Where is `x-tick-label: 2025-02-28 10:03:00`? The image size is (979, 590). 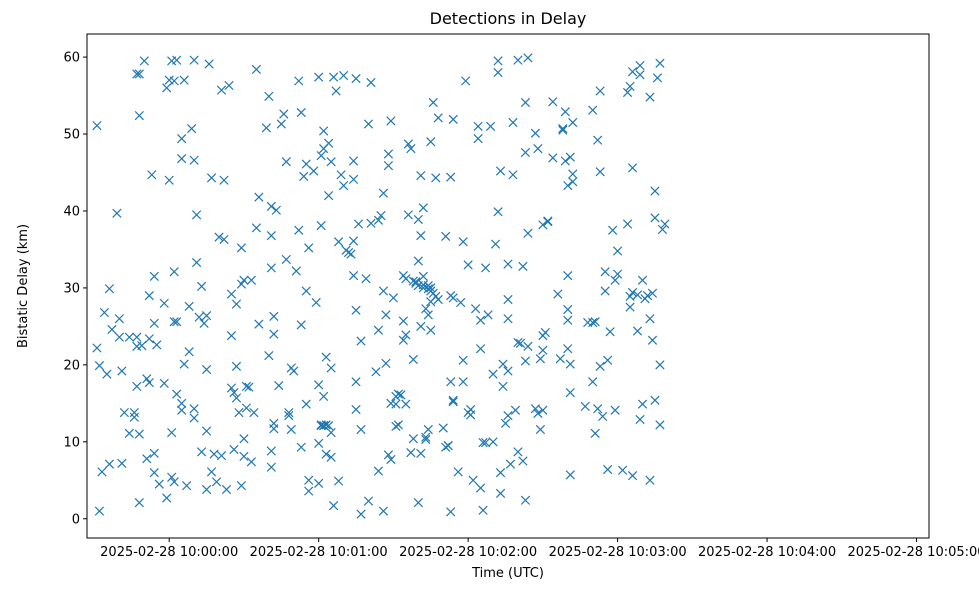 x-tick-label: 2025-02-28 10:03:00 is located at coordinates (618, 552).